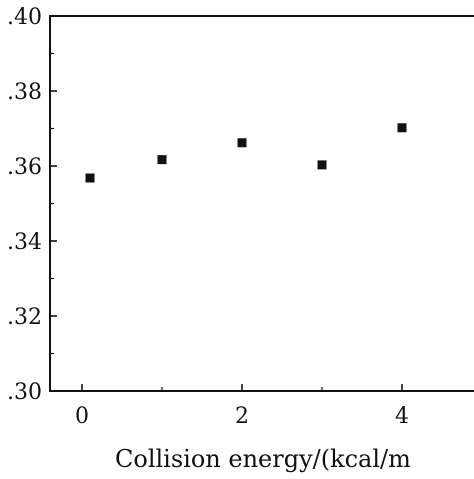 This screenshot has height=479, width=474. Describe the element at coordinates (24, 167) in the screenshot. I see `y-tick-label: .36` at that location.